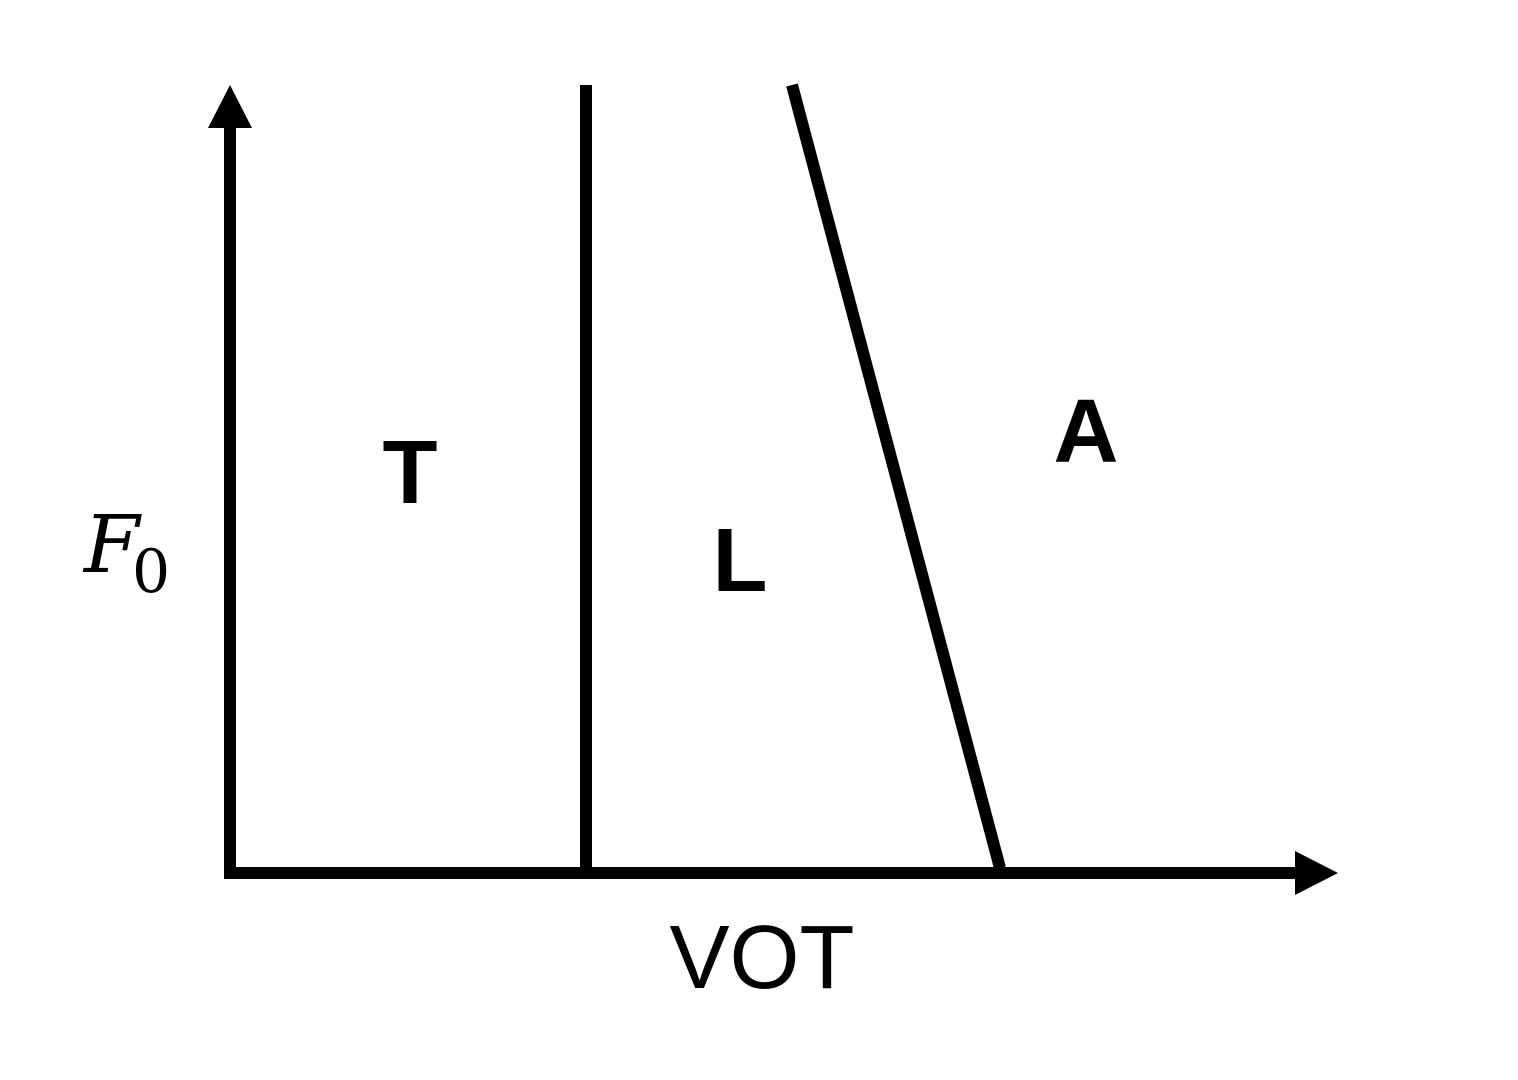 This screenshot has width=1518, height=1080. What do you see at coordinates (1086, 432) in the screenshot?
I see `region-label-a: A` at bounding box center [1086, 432].